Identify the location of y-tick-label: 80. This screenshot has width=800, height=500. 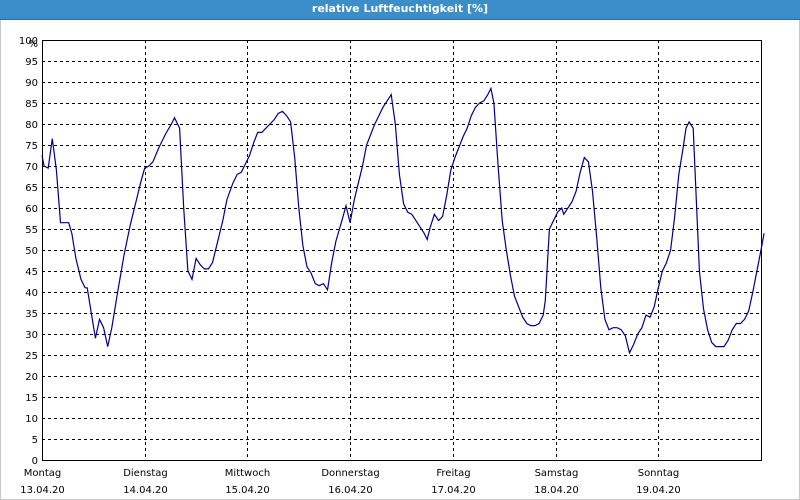
(31, 125).